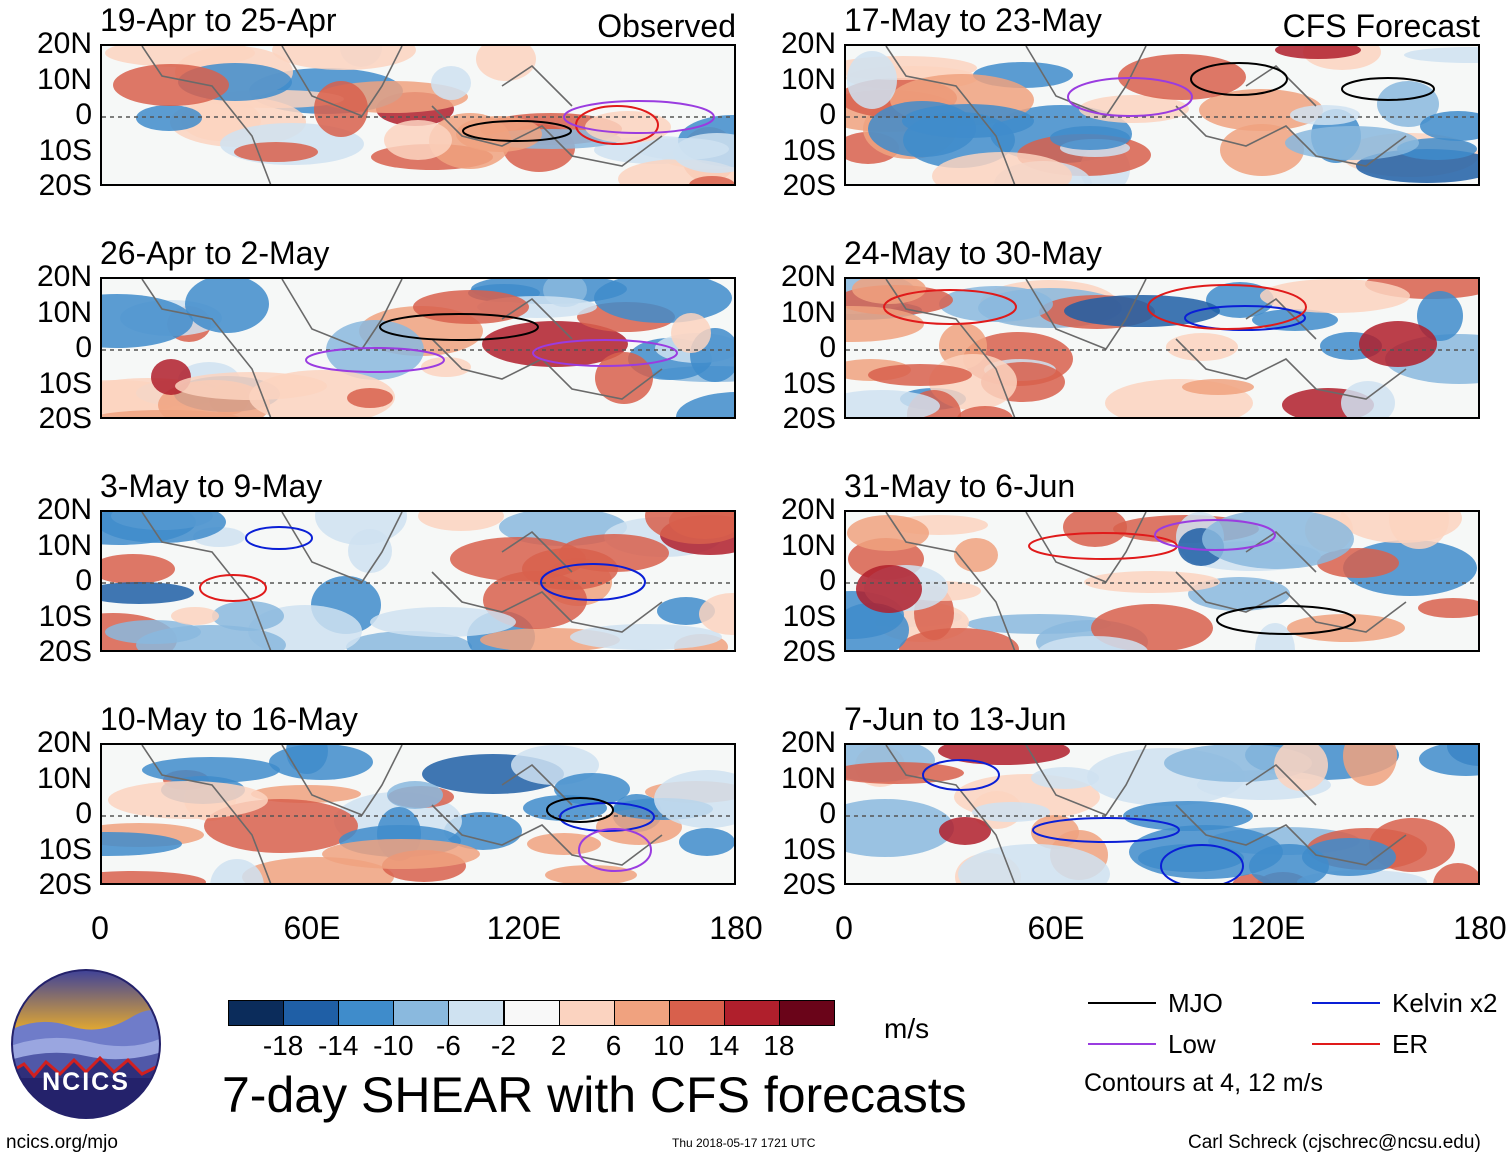 The height and width of the screenshot is (1158, 1510). What do you see at coordinates (1381, 26) in the screenshot?
I see `panel-tag: CFS Forecast` at bounding box center [1381, 26].